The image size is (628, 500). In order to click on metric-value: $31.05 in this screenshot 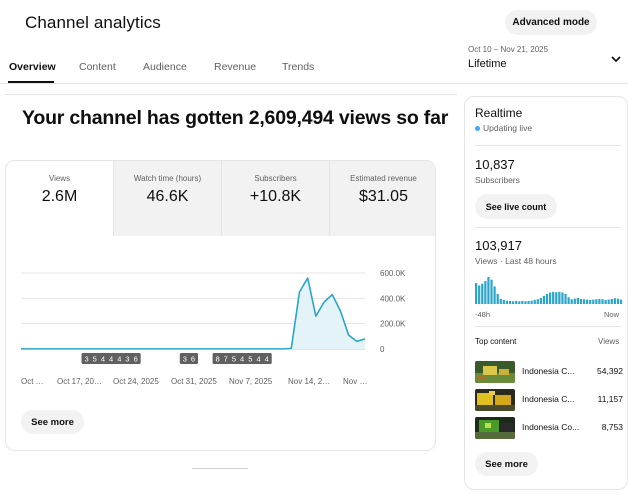, I will do `click(383, 196)`.